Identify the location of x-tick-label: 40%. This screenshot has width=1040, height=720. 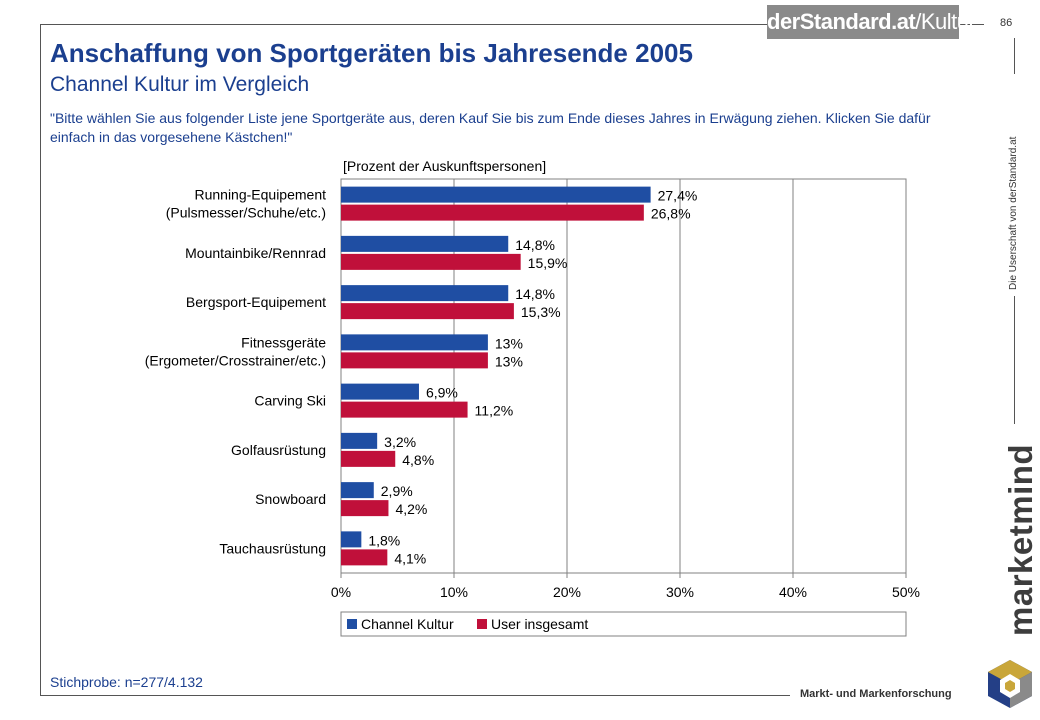
(793, 592).